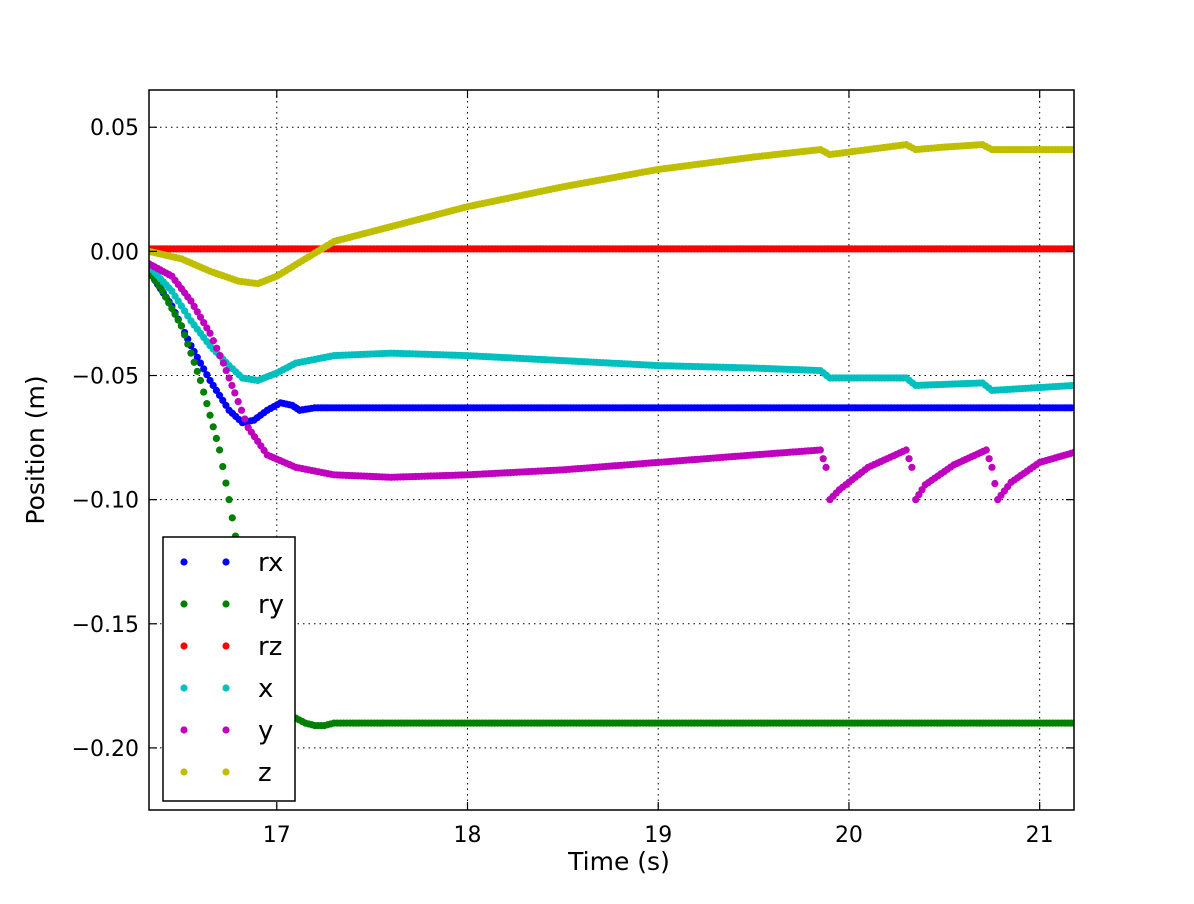 The height and width of the screenshot is (904, 1194). What do you see at coordinates (468, 835) in the screenshot?
I see `x-tick-label: 18` at bounding box center [468, 835].